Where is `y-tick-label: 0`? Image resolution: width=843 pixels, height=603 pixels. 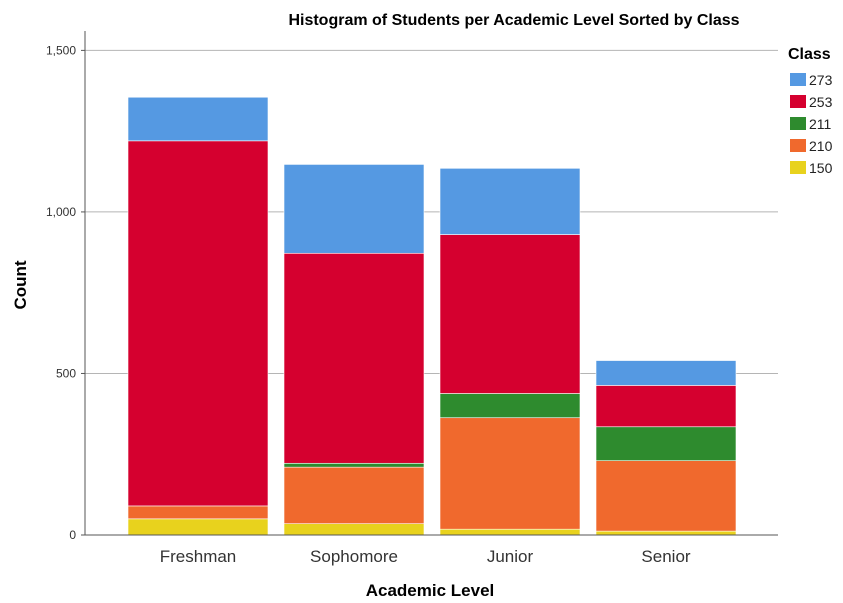 y-tick-label: 0 is located at coordinates (72, 535).